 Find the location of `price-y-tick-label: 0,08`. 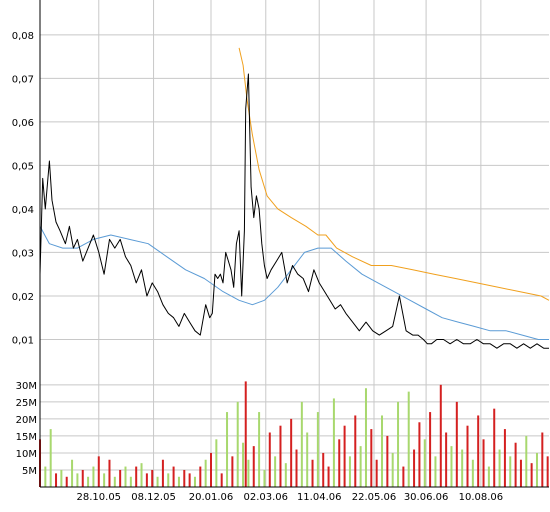

price-y-tick-label: 0,08 is located at coordinates (23, 36).